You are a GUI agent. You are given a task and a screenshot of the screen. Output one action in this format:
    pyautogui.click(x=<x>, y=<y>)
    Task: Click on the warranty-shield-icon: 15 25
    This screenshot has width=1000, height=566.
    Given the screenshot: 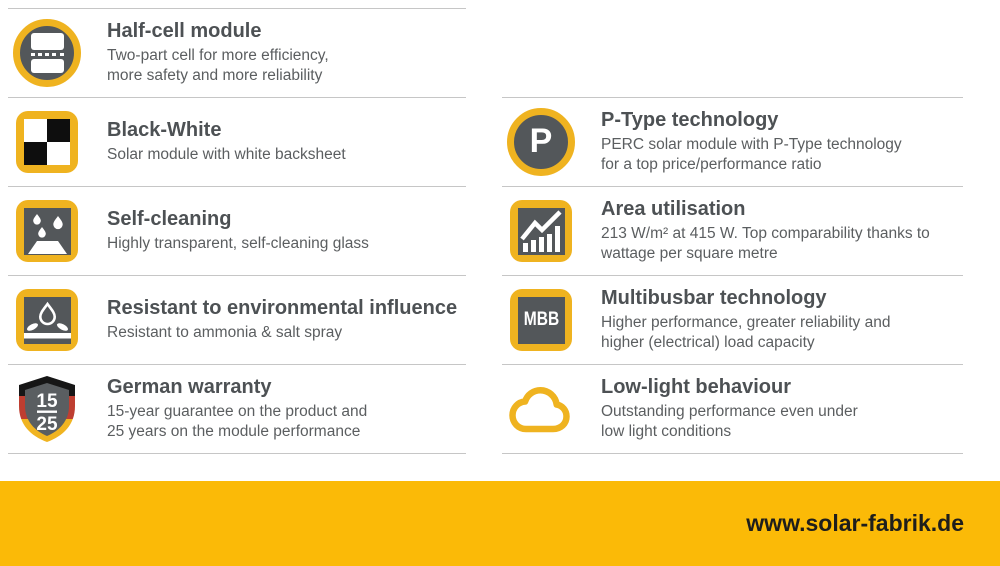 What is the action you would take?
    pyautogui.click(x=47, y=409)
    